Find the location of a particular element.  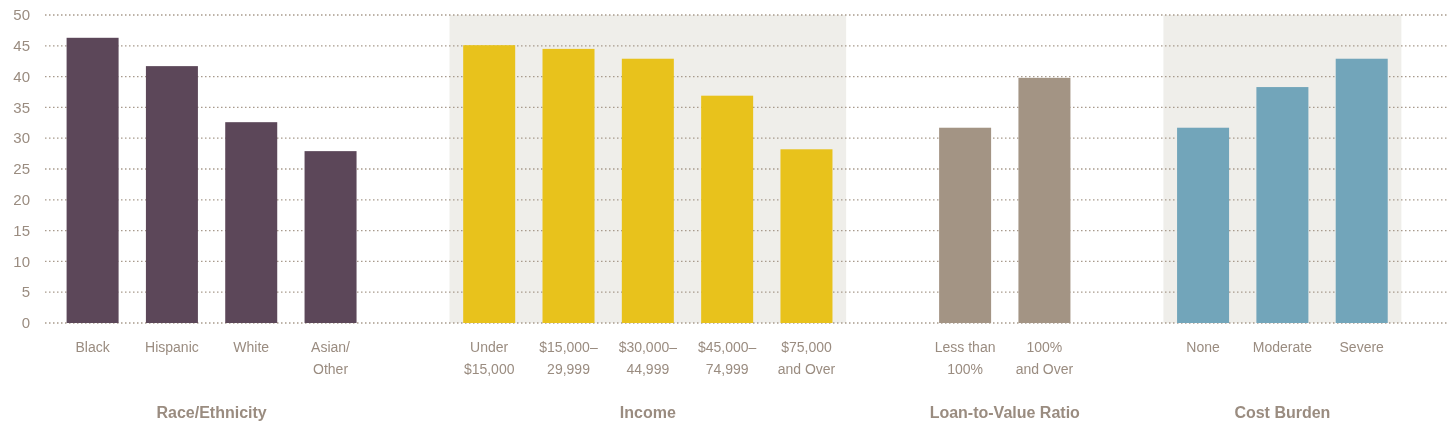

y-tick-label: 20 is located at coordinates (21, 200).